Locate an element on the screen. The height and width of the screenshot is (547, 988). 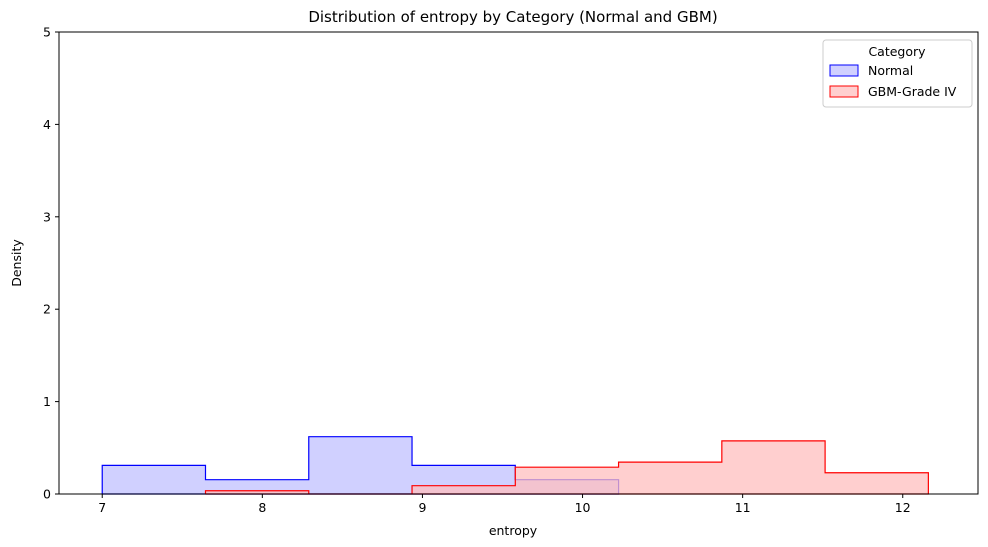
legend-label: Normal is located at coordinates (890, 70).